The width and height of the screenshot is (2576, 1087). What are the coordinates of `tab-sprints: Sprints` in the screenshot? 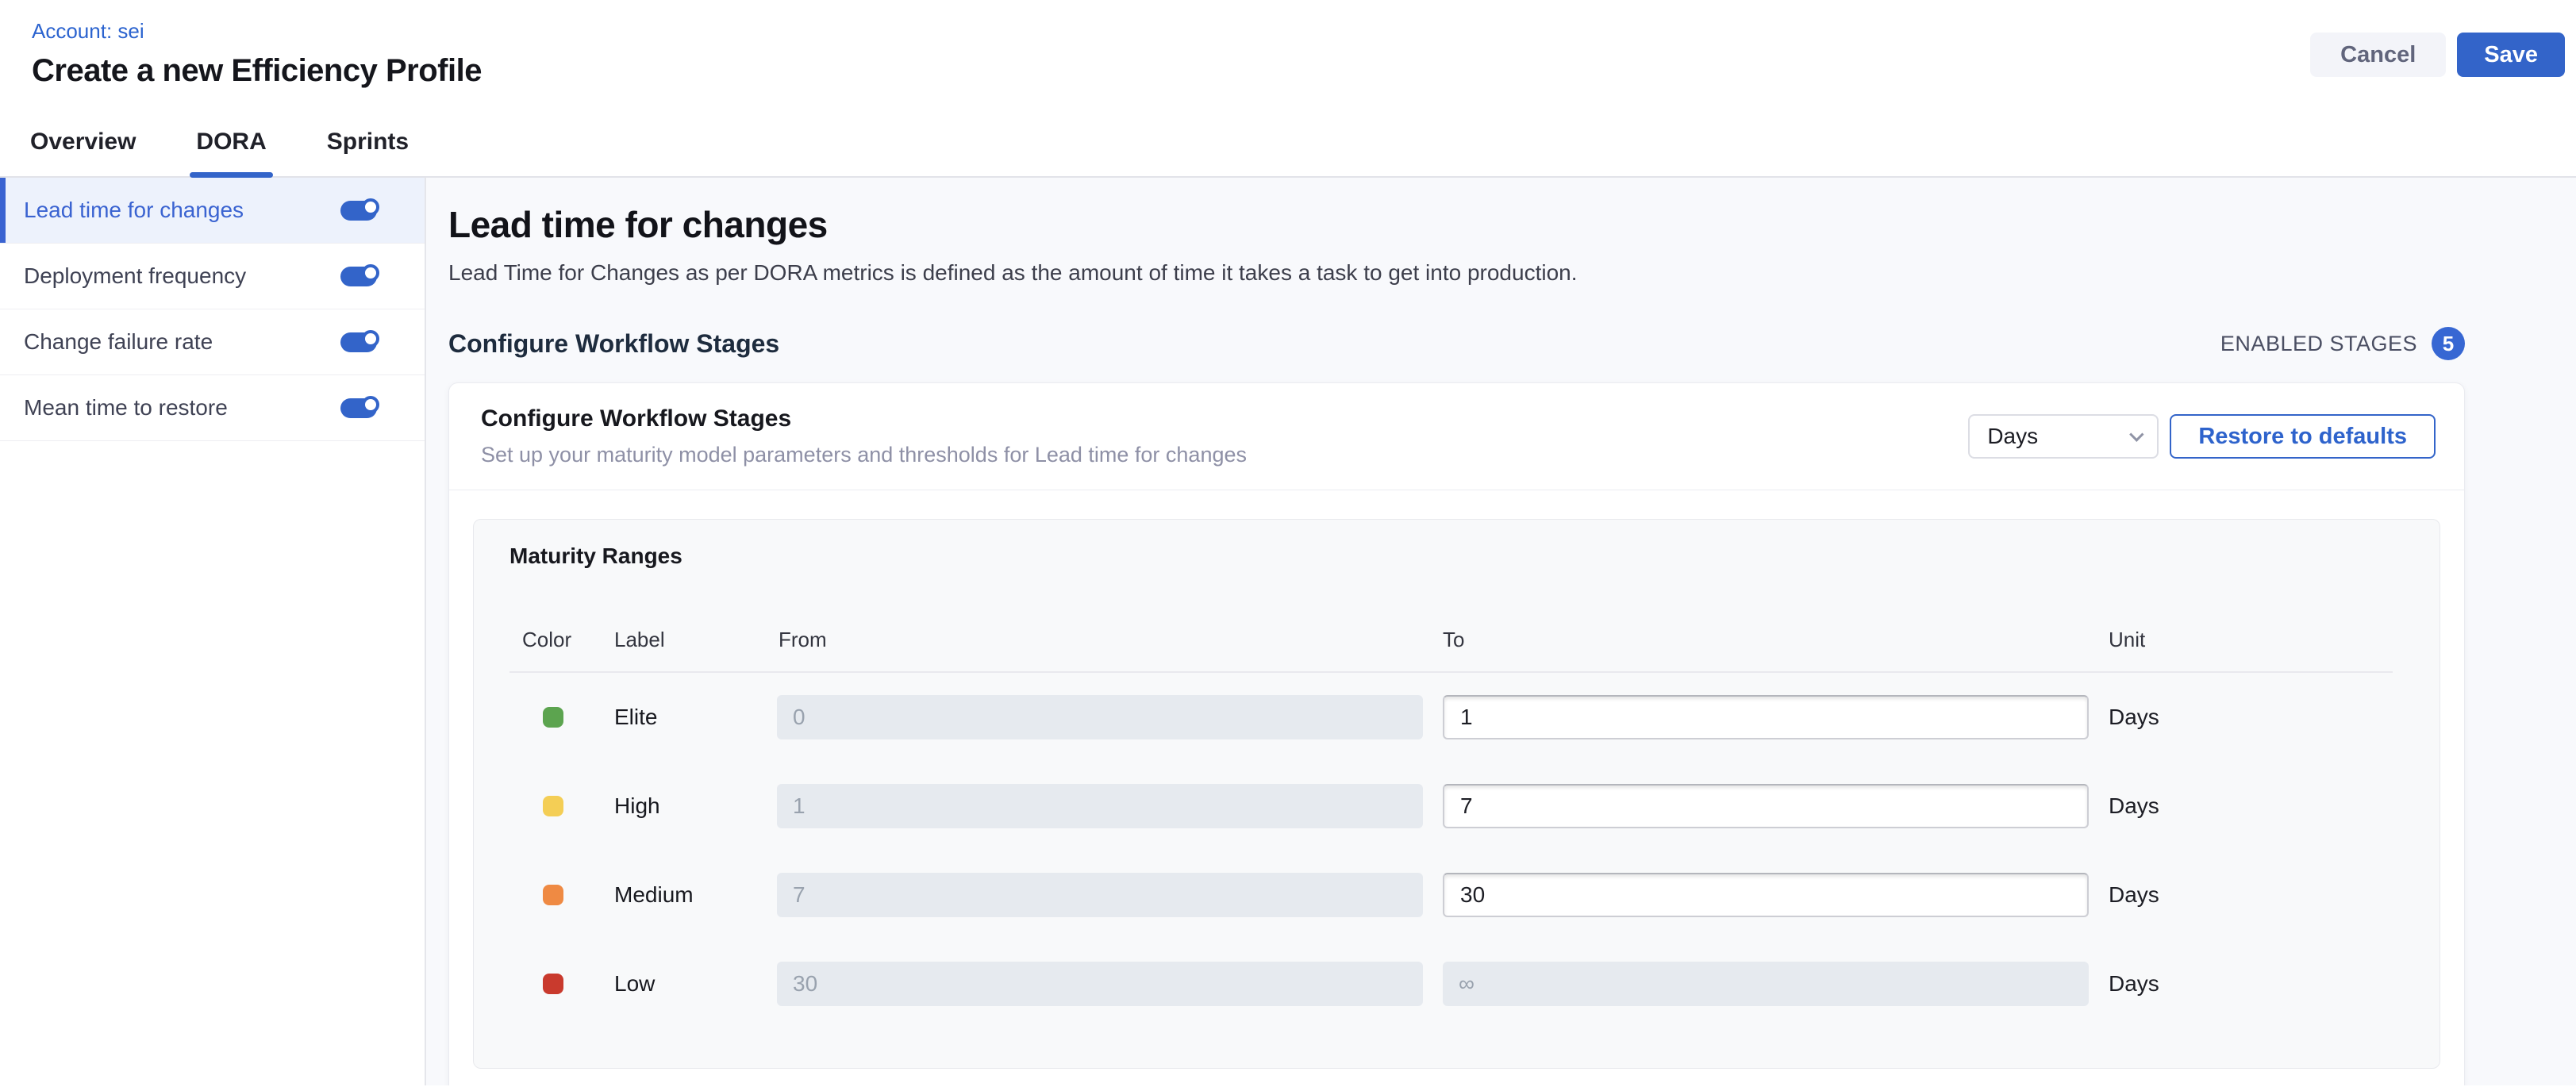 It's located at (367, 142).